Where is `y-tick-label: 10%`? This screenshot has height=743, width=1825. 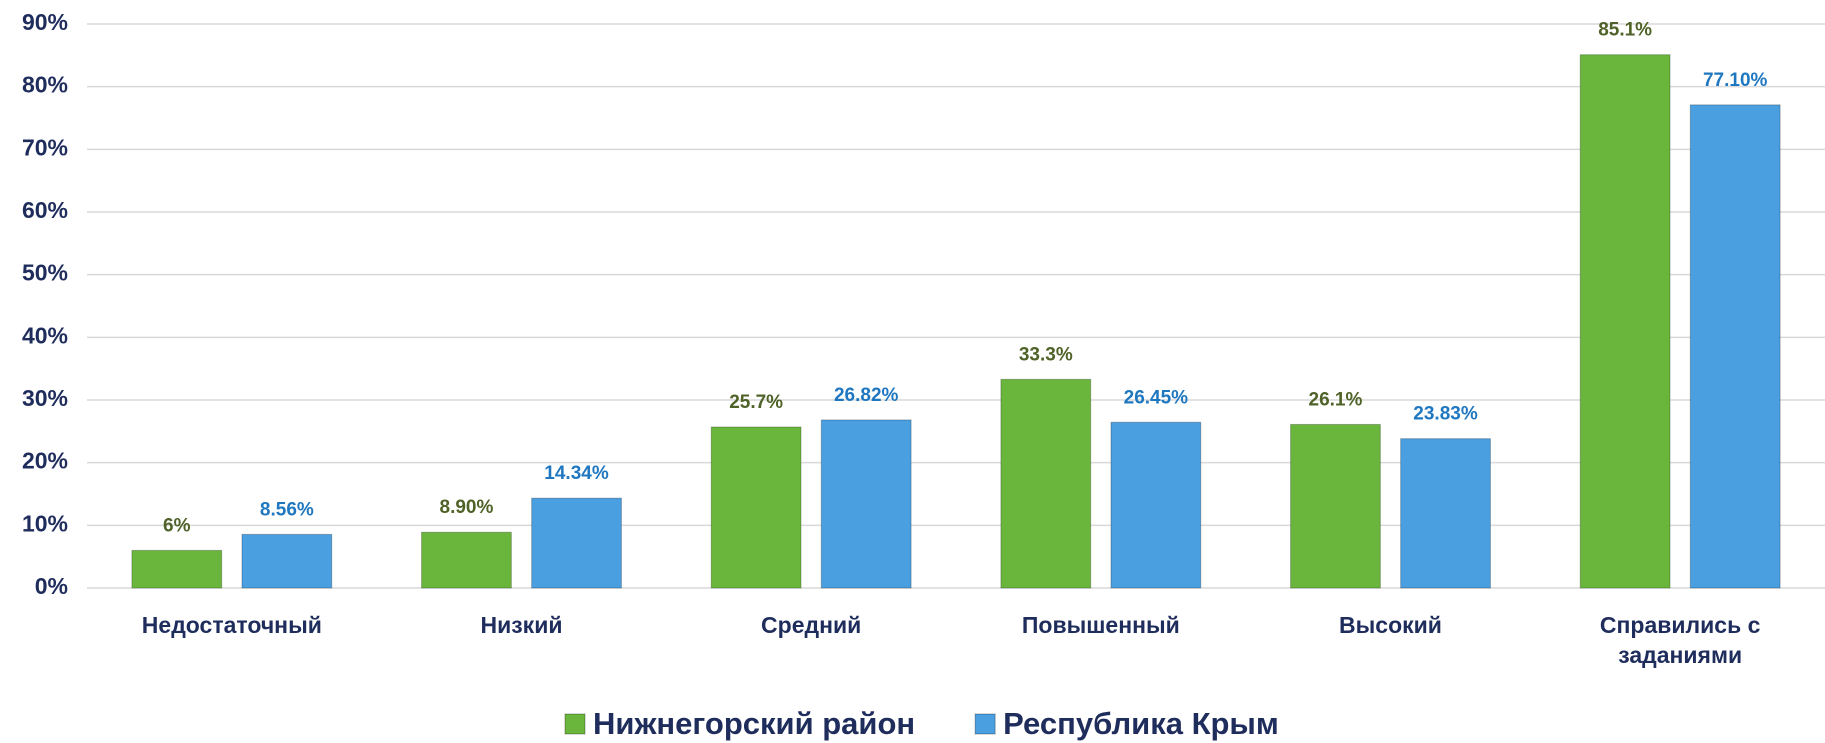 y-tick-label: 10% is located at coordinates (45, 523).